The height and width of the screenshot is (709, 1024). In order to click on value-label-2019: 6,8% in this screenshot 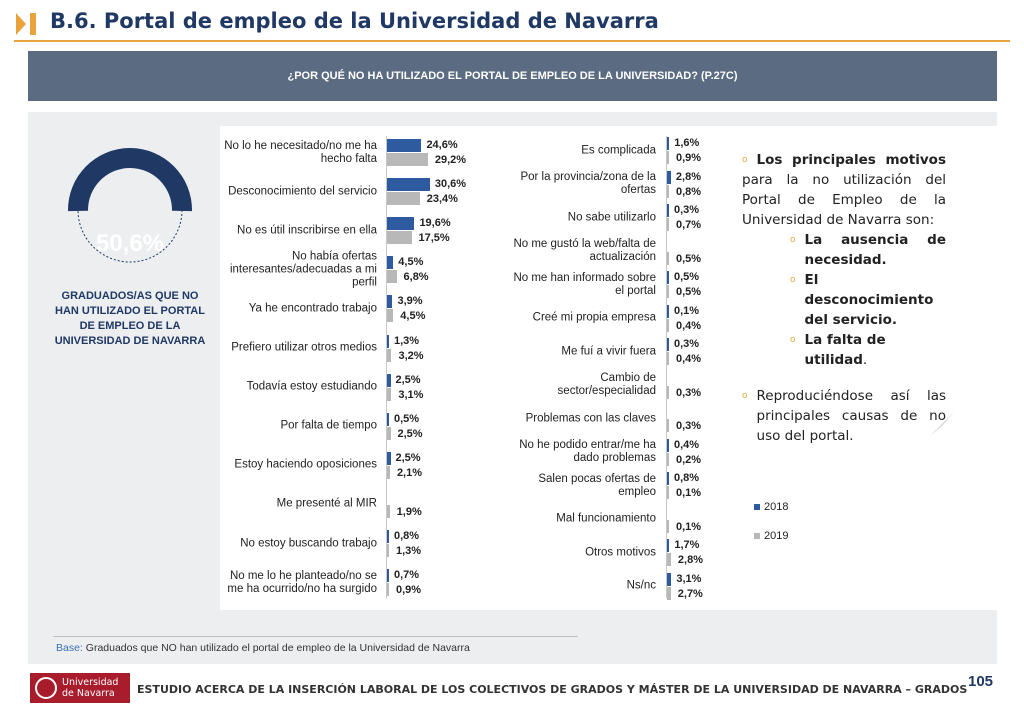, I will do `click(416, 277)`.